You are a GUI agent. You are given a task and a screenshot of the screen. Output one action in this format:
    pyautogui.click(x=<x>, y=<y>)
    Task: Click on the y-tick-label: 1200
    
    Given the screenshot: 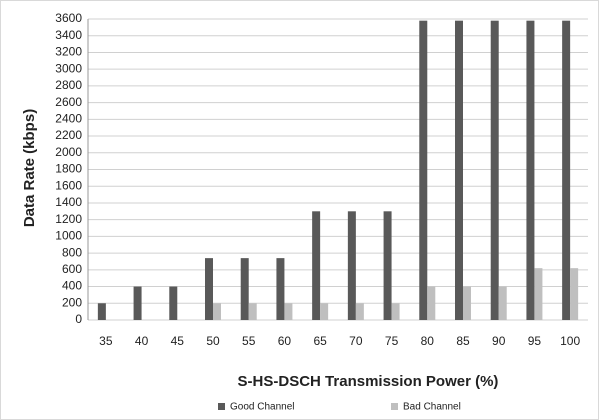 What is the action you would take?
    pyautogui.click(x=68, y=219)
    